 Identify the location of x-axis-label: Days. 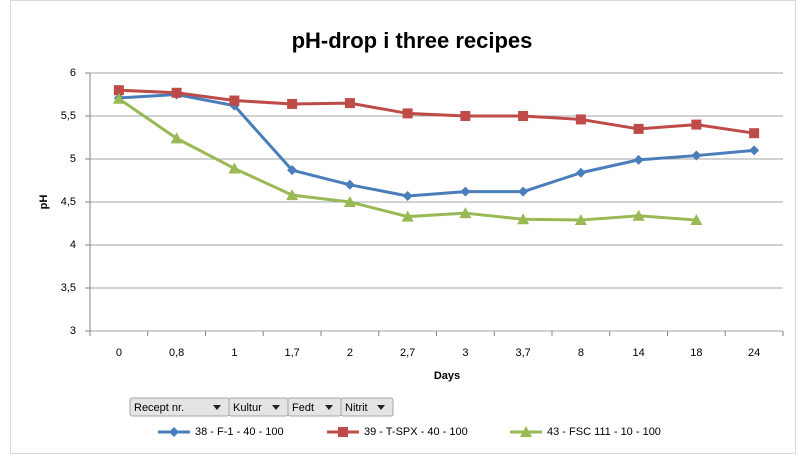
(447, 376).